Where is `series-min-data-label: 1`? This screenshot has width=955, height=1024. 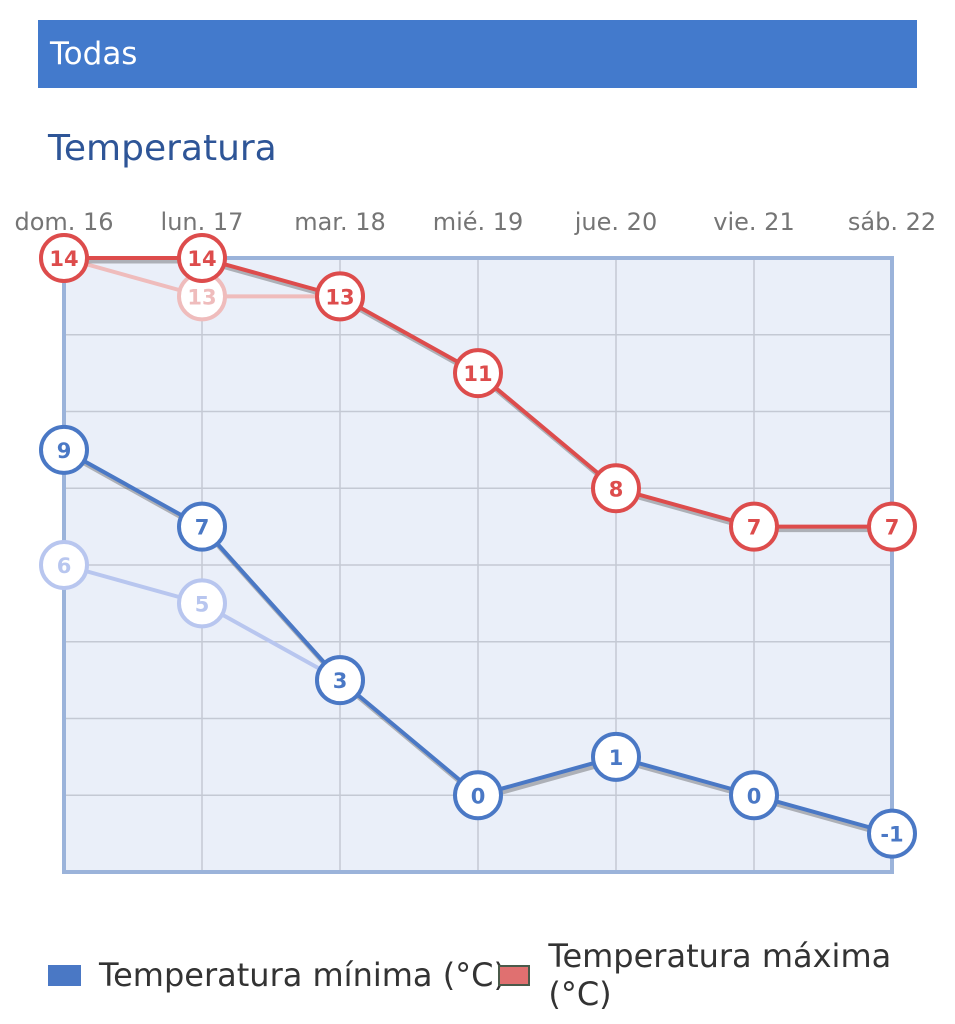
series-min-data-label: 1 is located at coordinates (616, 758).